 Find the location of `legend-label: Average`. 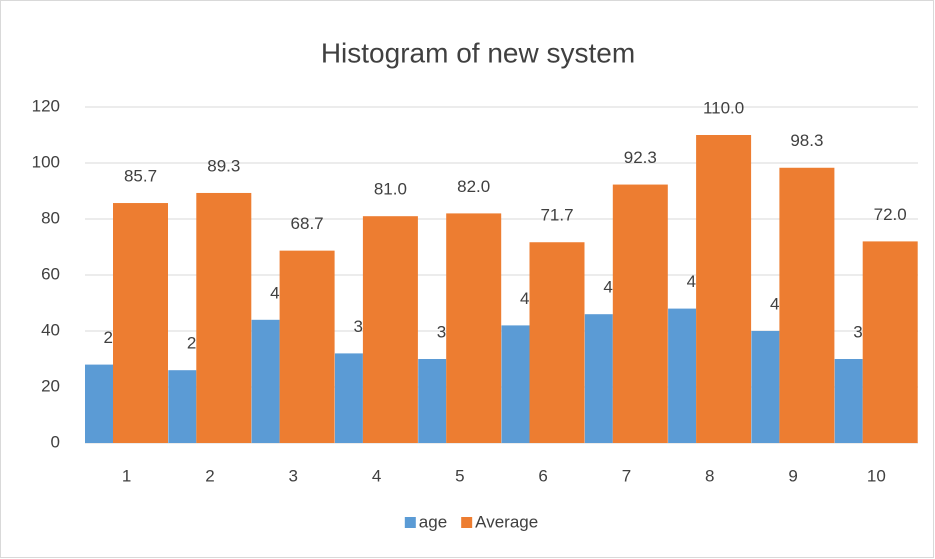

legend-label: Average is located at coordinates (506, 521).